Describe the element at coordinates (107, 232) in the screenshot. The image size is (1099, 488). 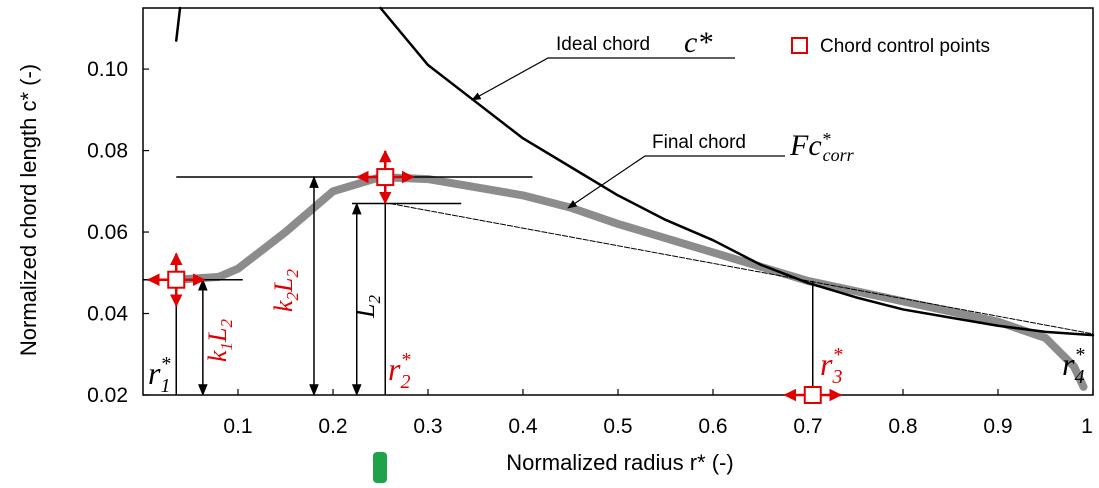
I see `y-tick-label: 0.06` at that location.